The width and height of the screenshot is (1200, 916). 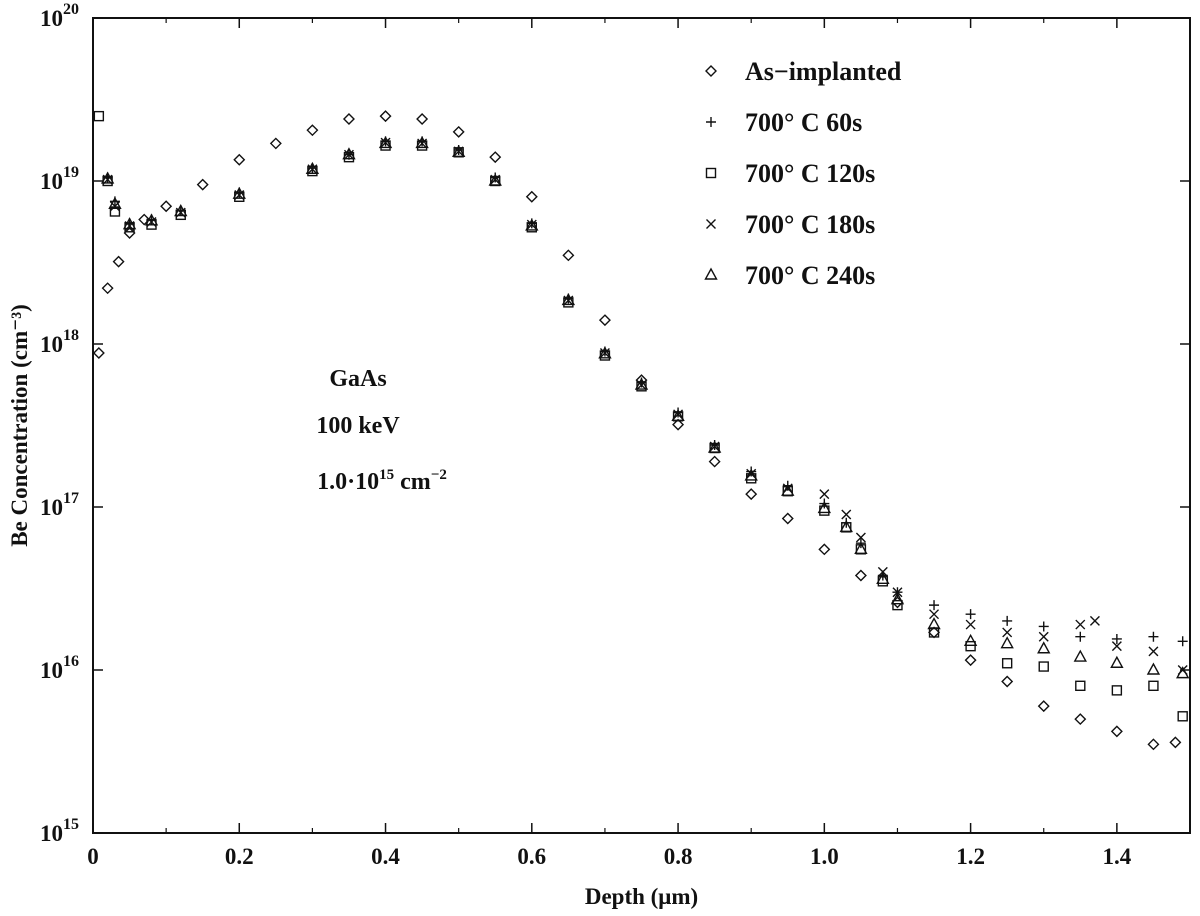 I want to click on y-tick-label: 1015, so click(x=59, y=831).